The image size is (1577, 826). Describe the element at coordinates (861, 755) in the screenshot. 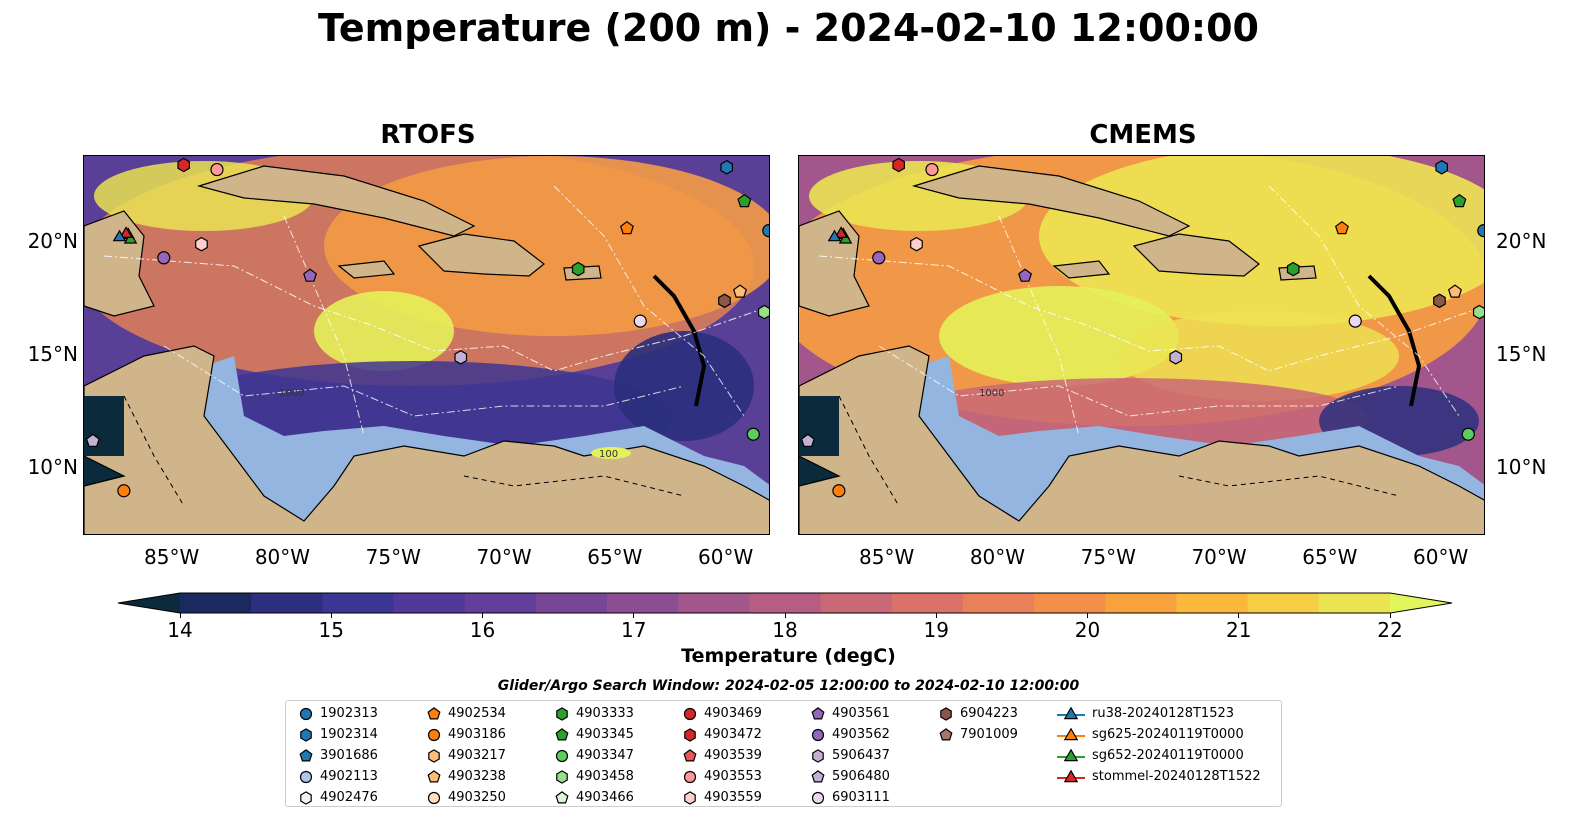

I see `legend-label: 5906437` at that location.